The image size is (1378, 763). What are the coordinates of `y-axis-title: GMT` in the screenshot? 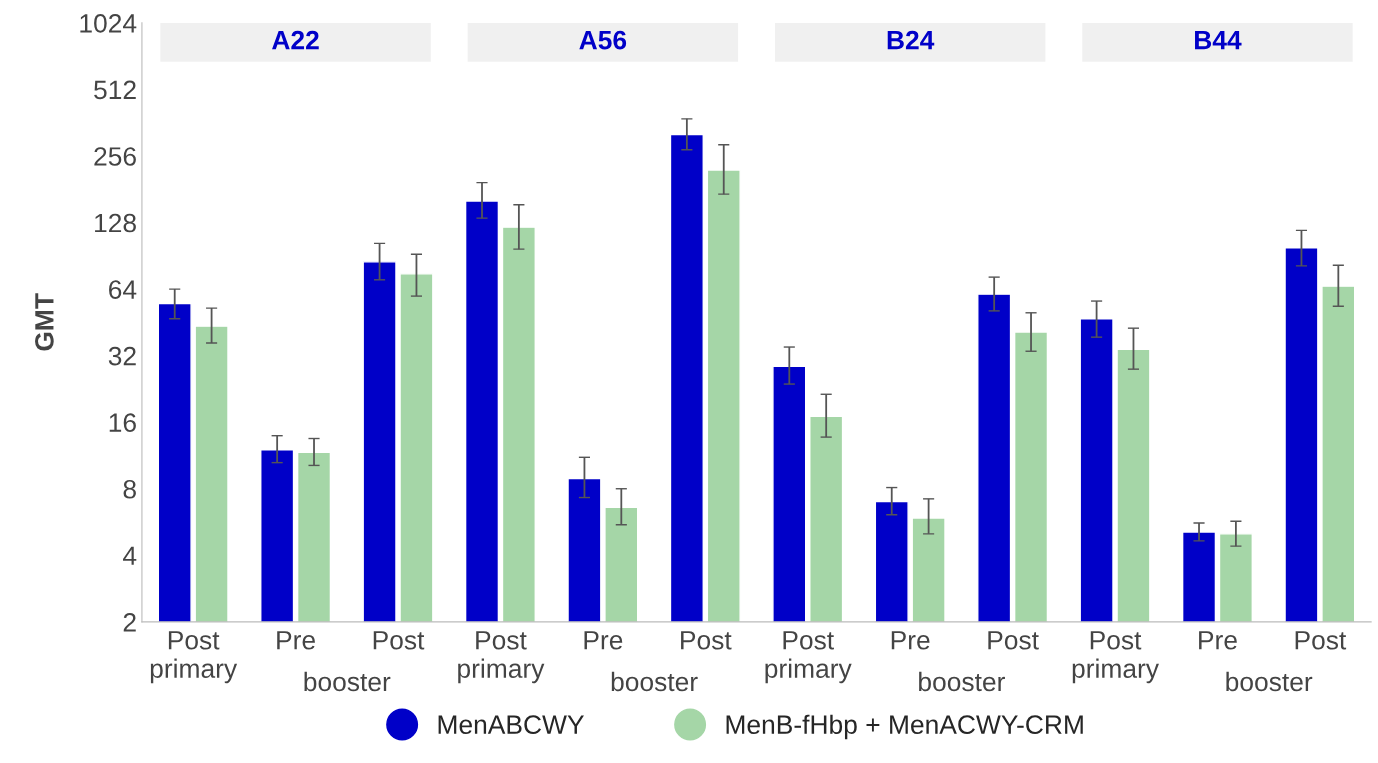 It's located at (44, 322).